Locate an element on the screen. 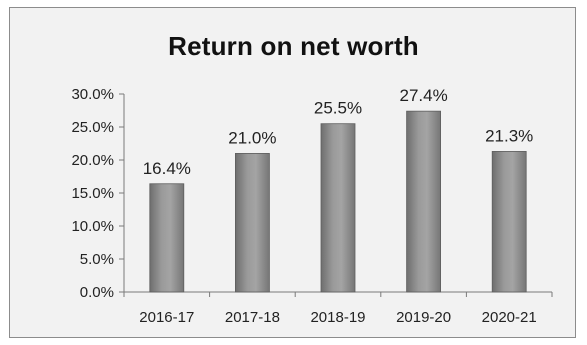 The width and height of the screenshot is (587, 345). data-label: 25.5% is located at coordinates (338, 108).